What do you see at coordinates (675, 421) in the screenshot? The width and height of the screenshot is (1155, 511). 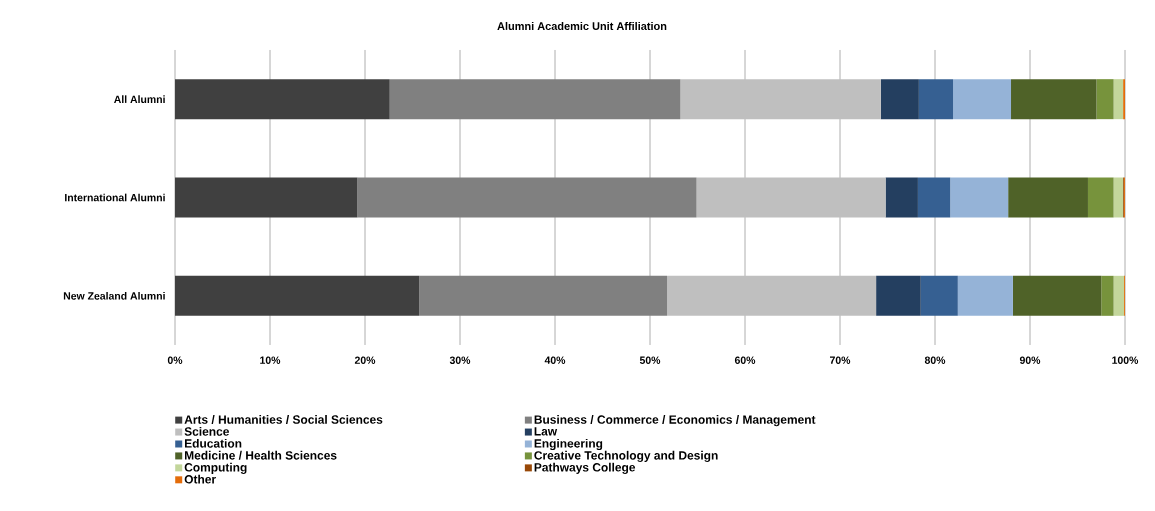 I see `legend-label: Business / Commerce / Economics / Management` at bounding box center [675, 421].